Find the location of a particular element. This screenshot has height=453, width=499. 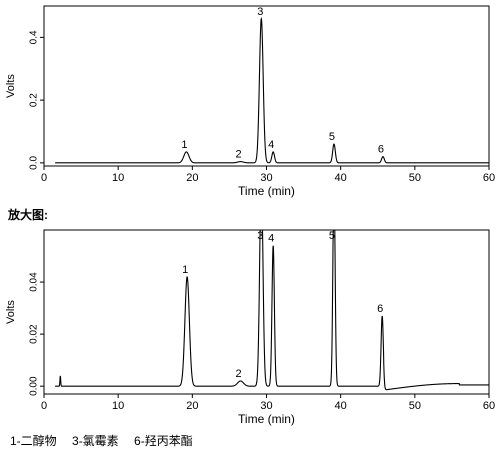

legend-item-propylparaben: 6-羟丙苯酯 is located at coordinates (163, 441).